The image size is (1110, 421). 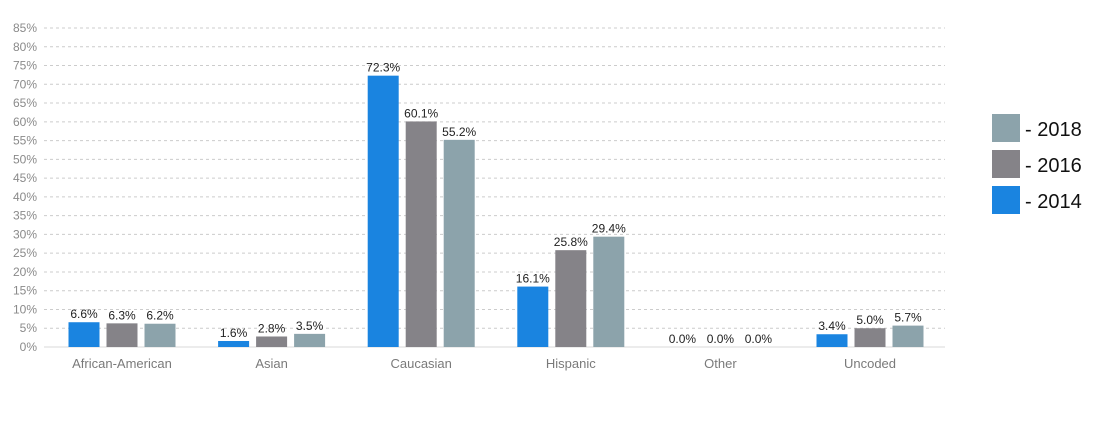 I want to click on data-label: 55.2%, so click(x=459, y=132).